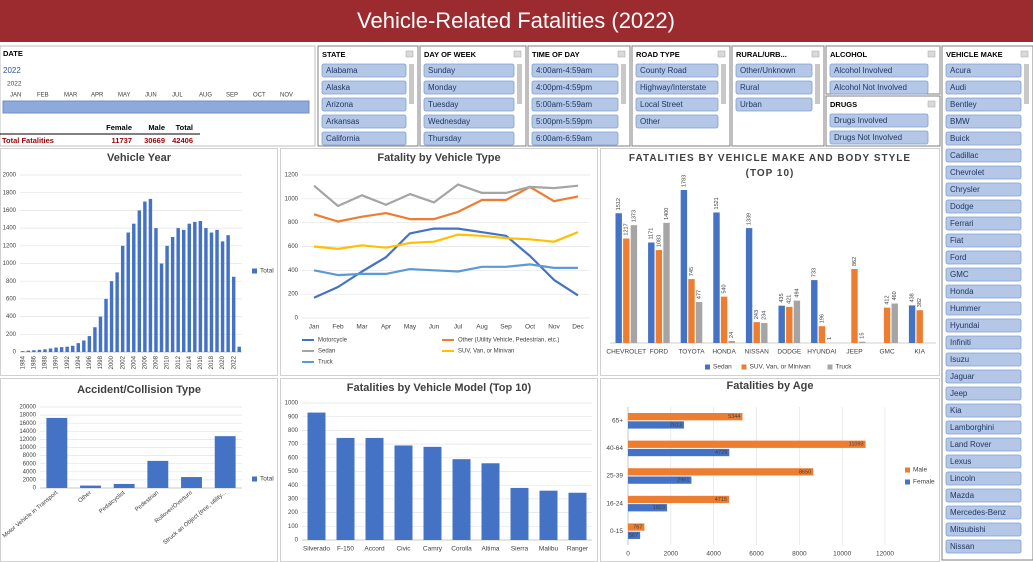 Image resolution: width=1033 pixels, height=562 pixels. I want to click on slicer-item-label: Acura, so click(960, 70).